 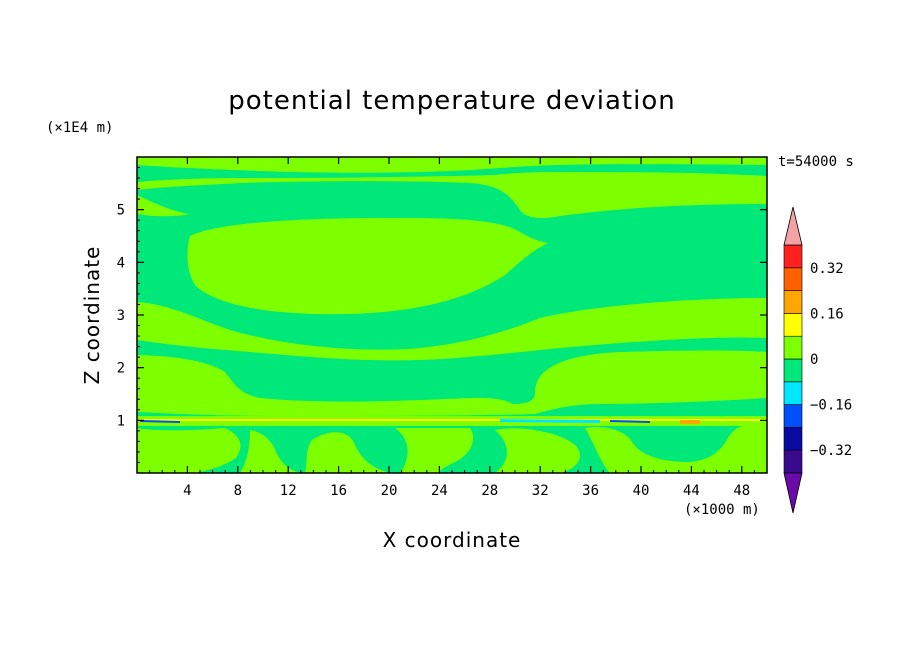 I want to click on surface-layer, so click(x=452, y=420).